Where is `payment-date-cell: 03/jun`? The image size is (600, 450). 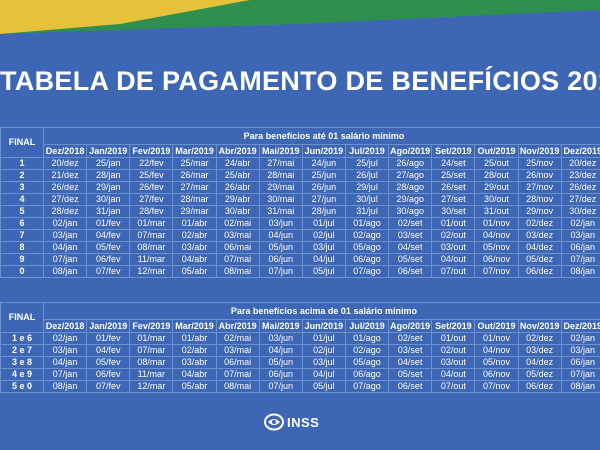 payment-date-cell: 03/jun is located at coordinates (280, 338).